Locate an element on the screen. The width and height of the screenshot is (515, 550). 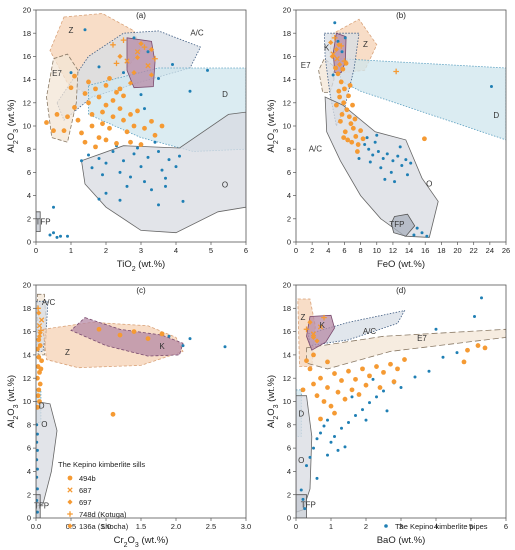
y-tick-label: 2 is located at coordinates (29, 494).